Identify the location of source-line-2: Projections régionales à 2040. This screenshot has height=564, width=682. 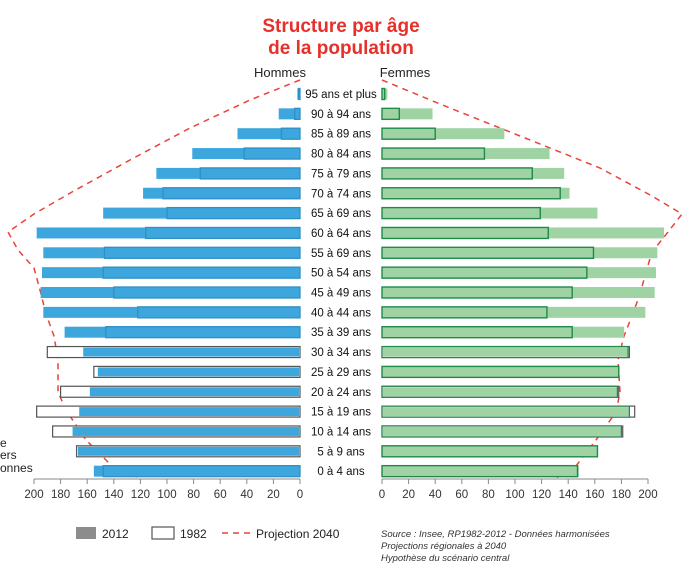
(444, 546).